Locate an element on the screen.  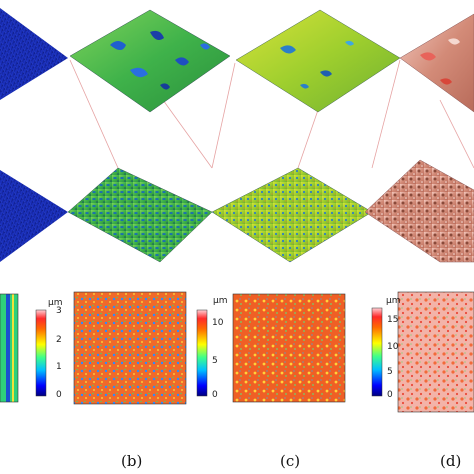
colorbar-1-tick: 0 is located at coordinates (59, 395).